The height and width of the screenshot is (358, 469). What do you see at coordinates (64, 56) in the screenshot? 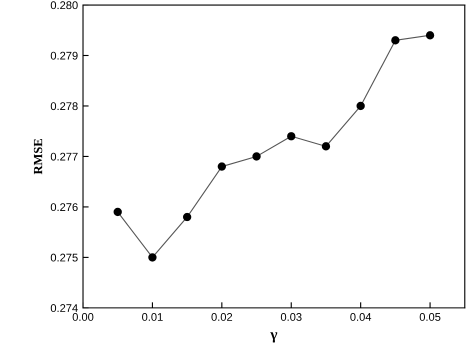
I see `y-tick-label: 0.279` at bounding box center [64, 56].